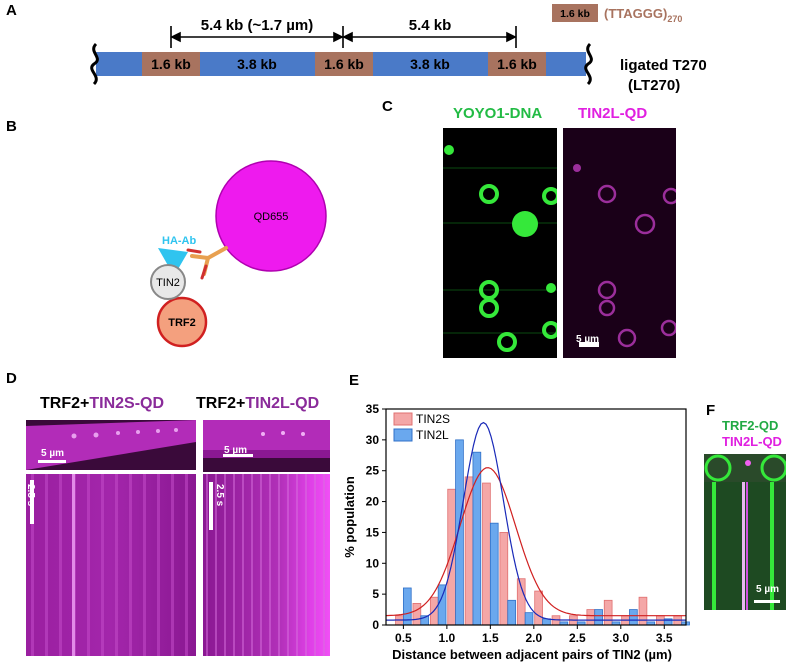 This screenshot has height=666, width=788. What do you see at coordinates (343, 37) in the screenshot?
I see `spacing-arrows` at bounding box center [343, 37].